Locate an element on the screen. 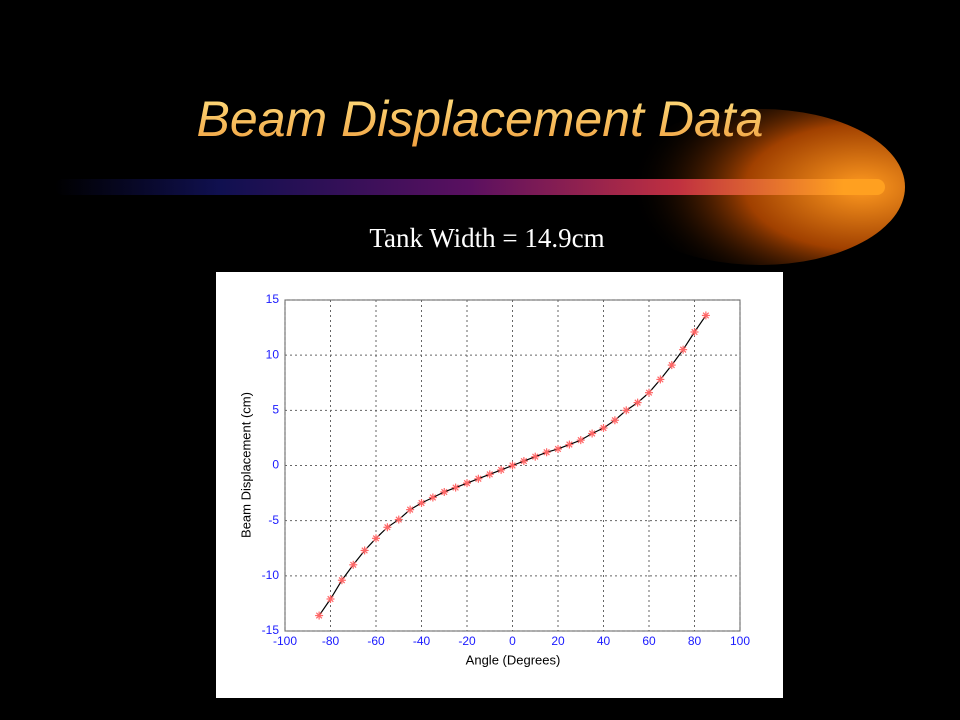  y-tick-label: -15 is located at coordinates (271, 630).